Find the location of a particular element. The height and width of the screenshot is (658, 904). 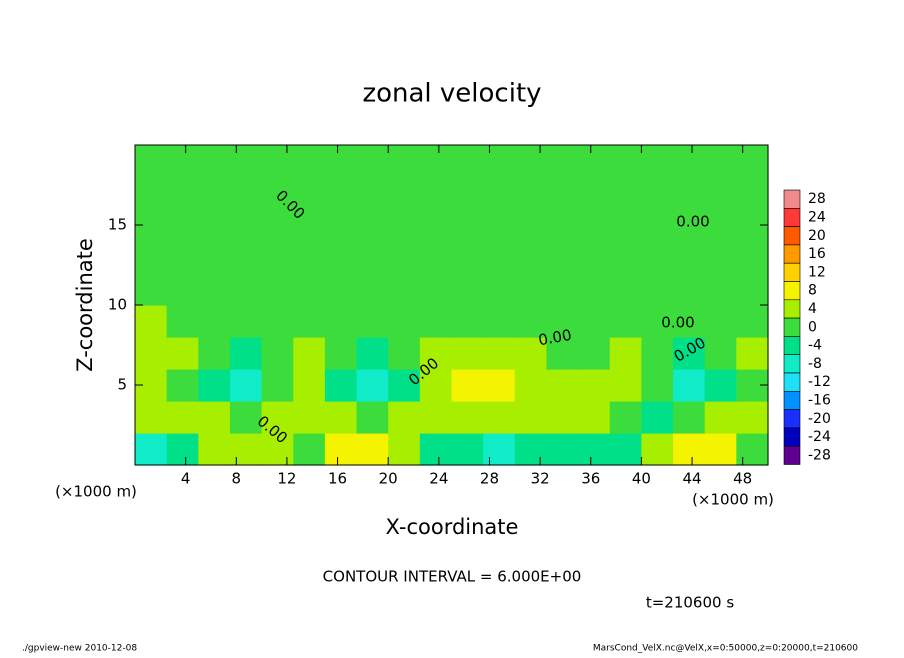

y-tick-label: 5 is located at coordinates (122, 385).